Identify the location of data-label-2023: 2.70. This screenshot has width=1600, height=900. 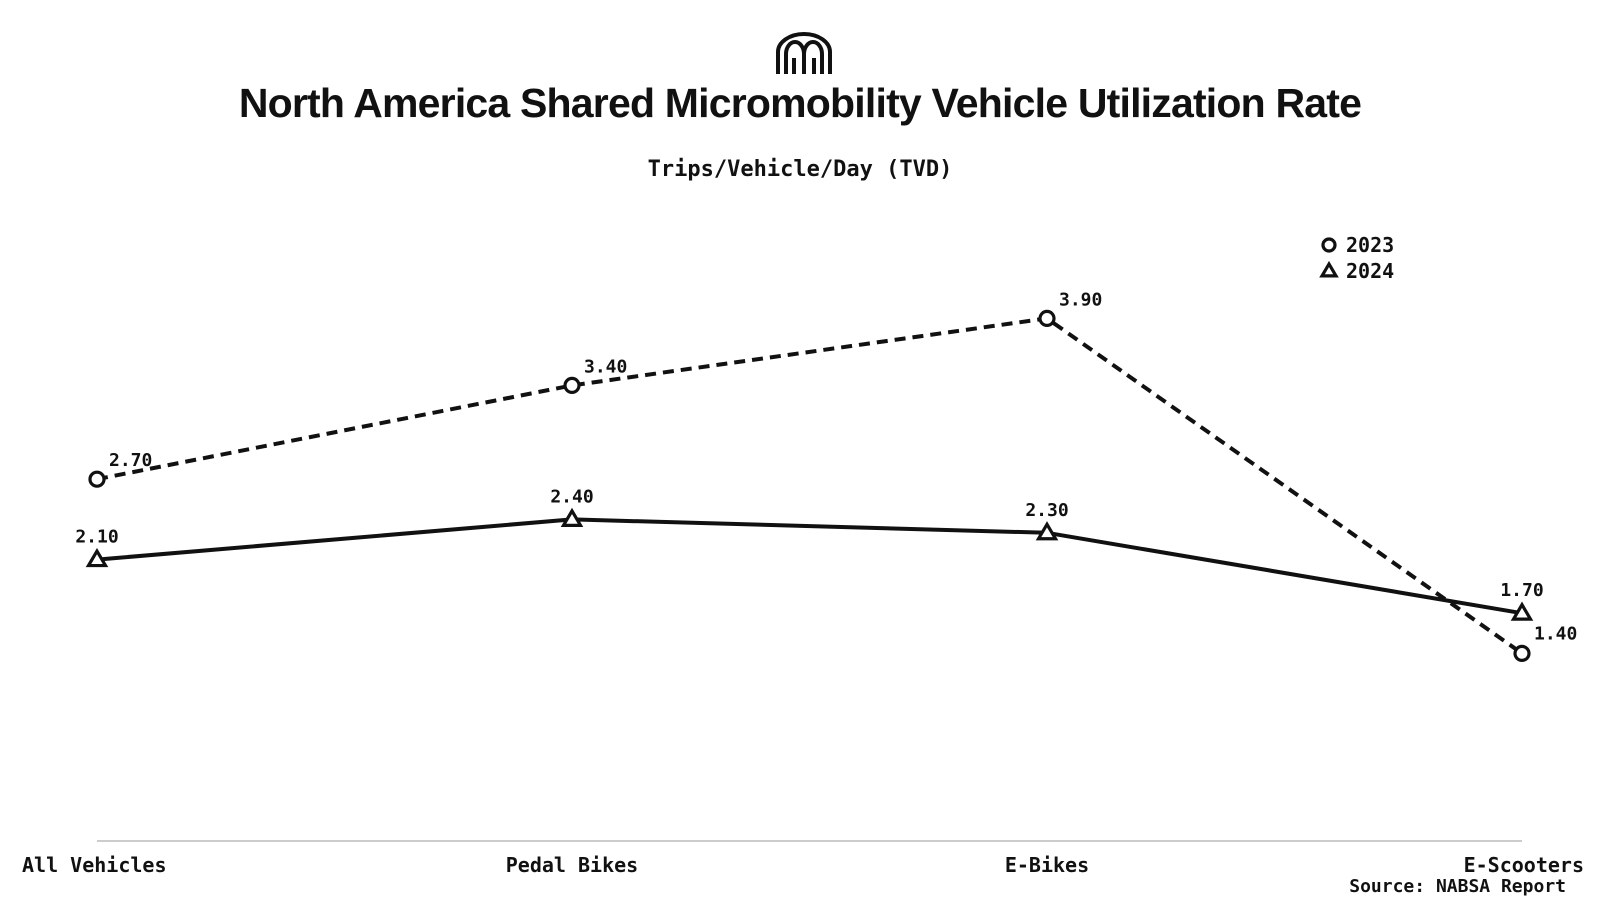
(130, 460).